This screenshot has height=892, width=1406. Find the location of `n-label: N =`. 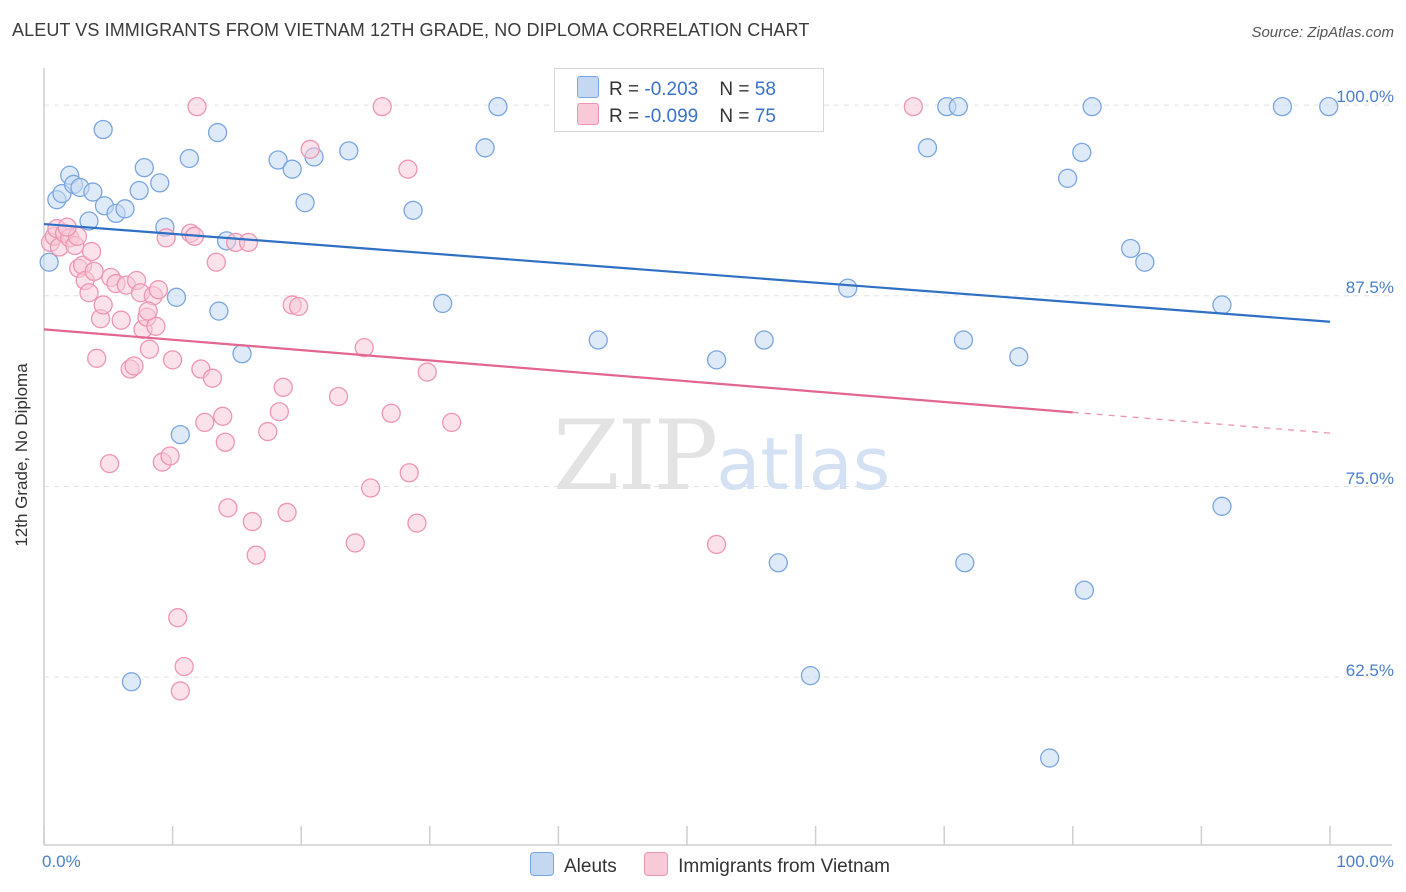

n-label: N = is located at coordinates (737, 89).